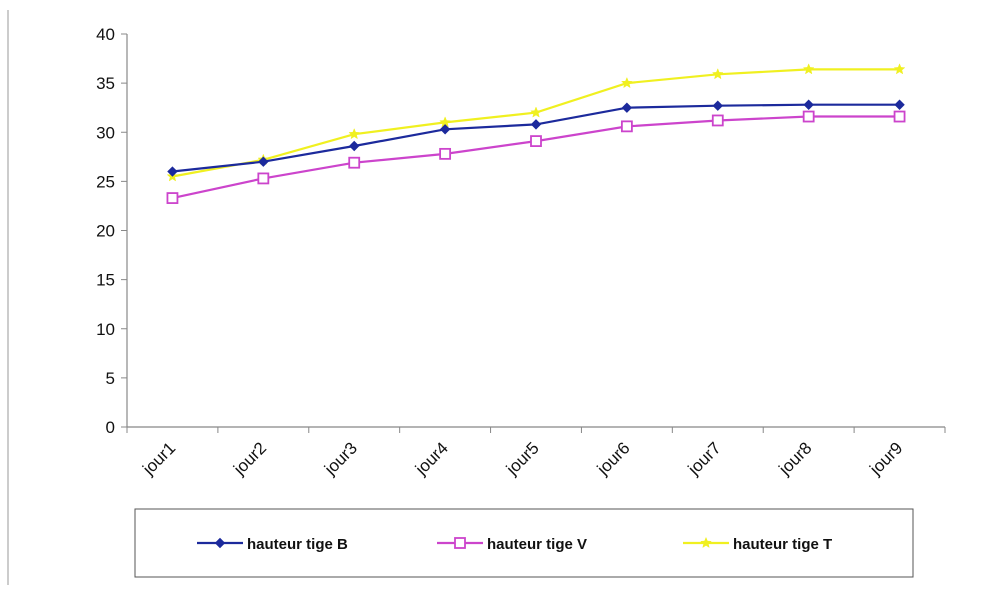 The width and height of the screenshot is (1007, 590). What do you see at coordinates (105, 132) in the screenshot?
I see `y-tick-label: 30` at bounding box center [105, 132].